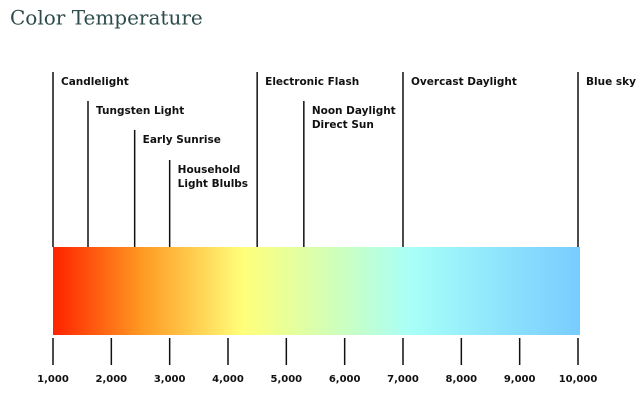  Describe the element at coordinates (354, 111) in the screenshot. I see `marker-label: Noon Daylight` at that location.